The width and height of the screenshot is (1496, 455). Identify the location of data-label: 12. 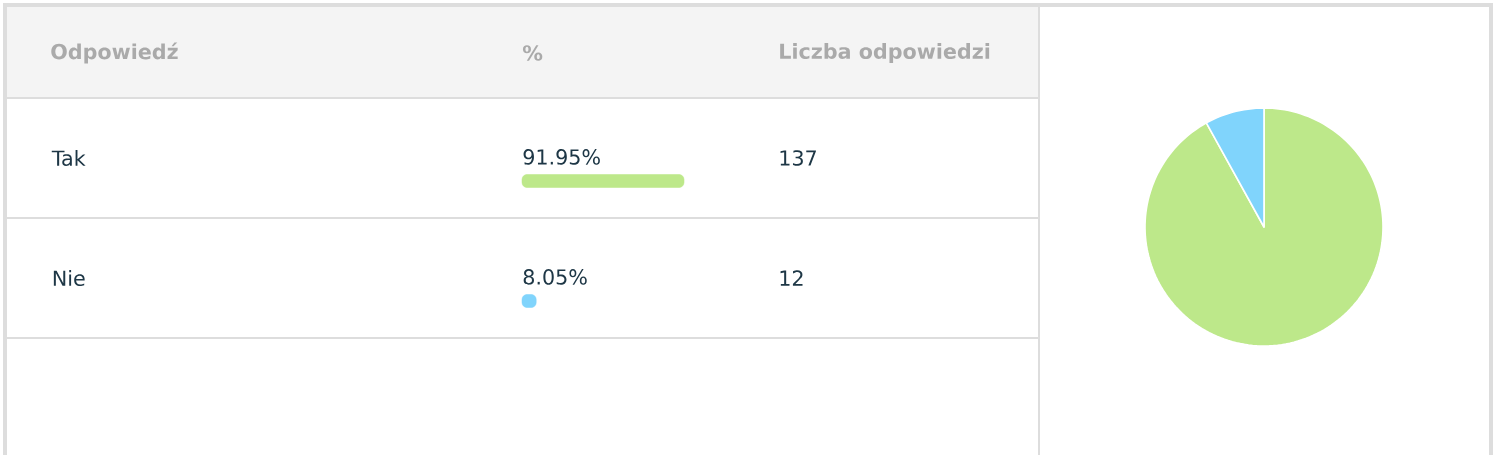
(791, 278).